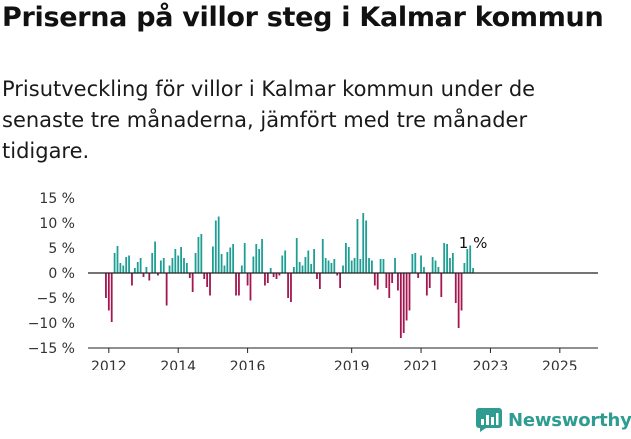 This screenshot has height=439, width=631. I want to click on last-value-annotation: 1 %, so click(473, 243).